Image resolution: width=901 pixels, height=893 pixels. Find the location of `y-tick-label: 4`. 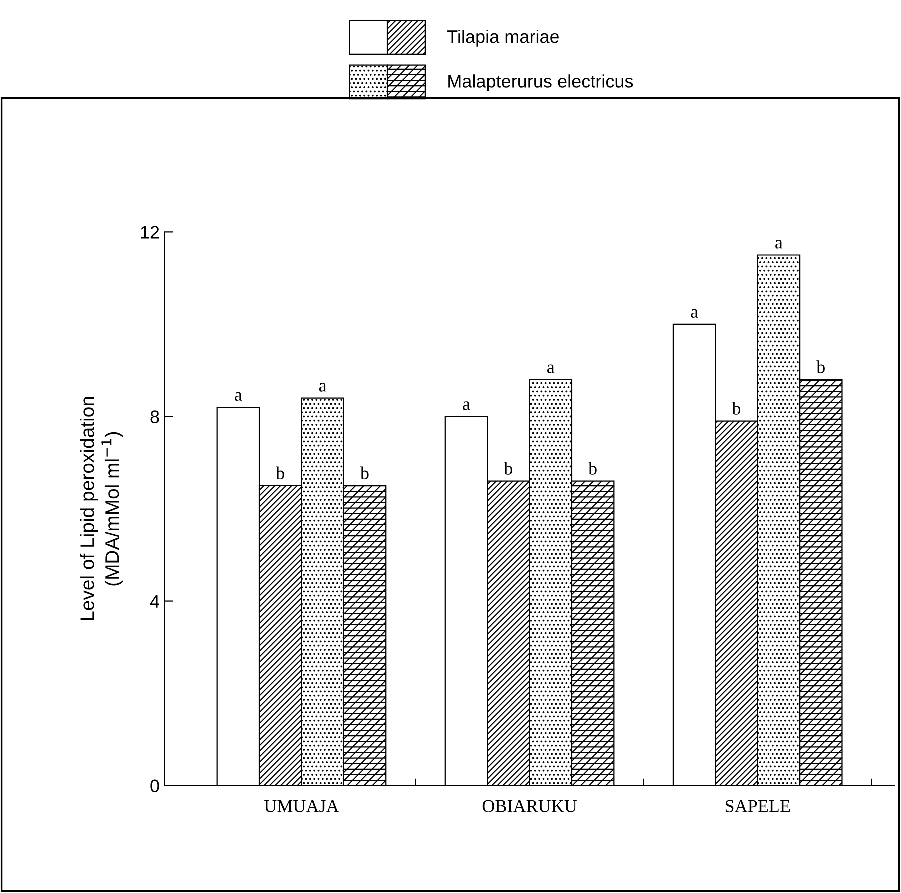

y-tick-label: 4 is located at coordinates (155, 601).